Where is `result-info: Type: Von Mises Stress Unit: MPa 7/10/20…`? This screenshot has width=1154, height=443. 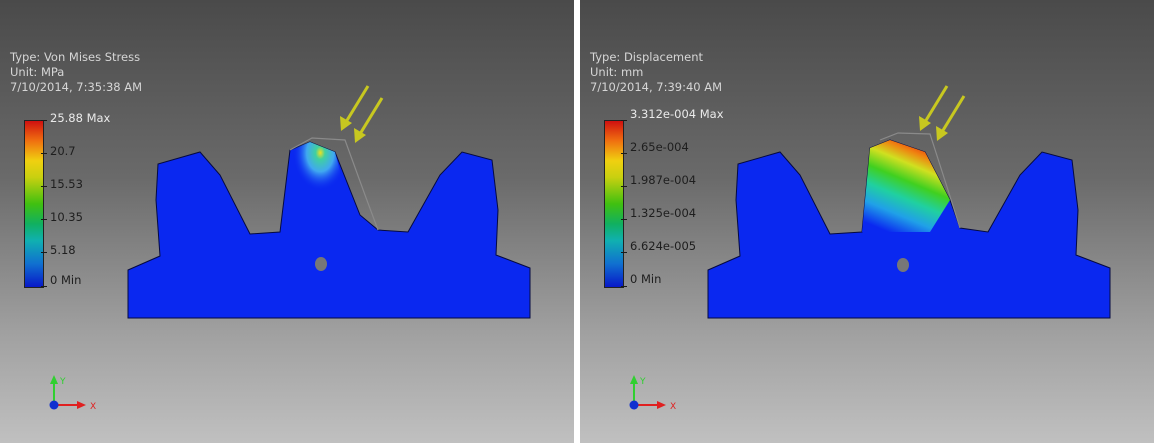 result-info: Type: Von Mises Stress Unit: MPa 7/10/20… is located at coordinates (76, 72).